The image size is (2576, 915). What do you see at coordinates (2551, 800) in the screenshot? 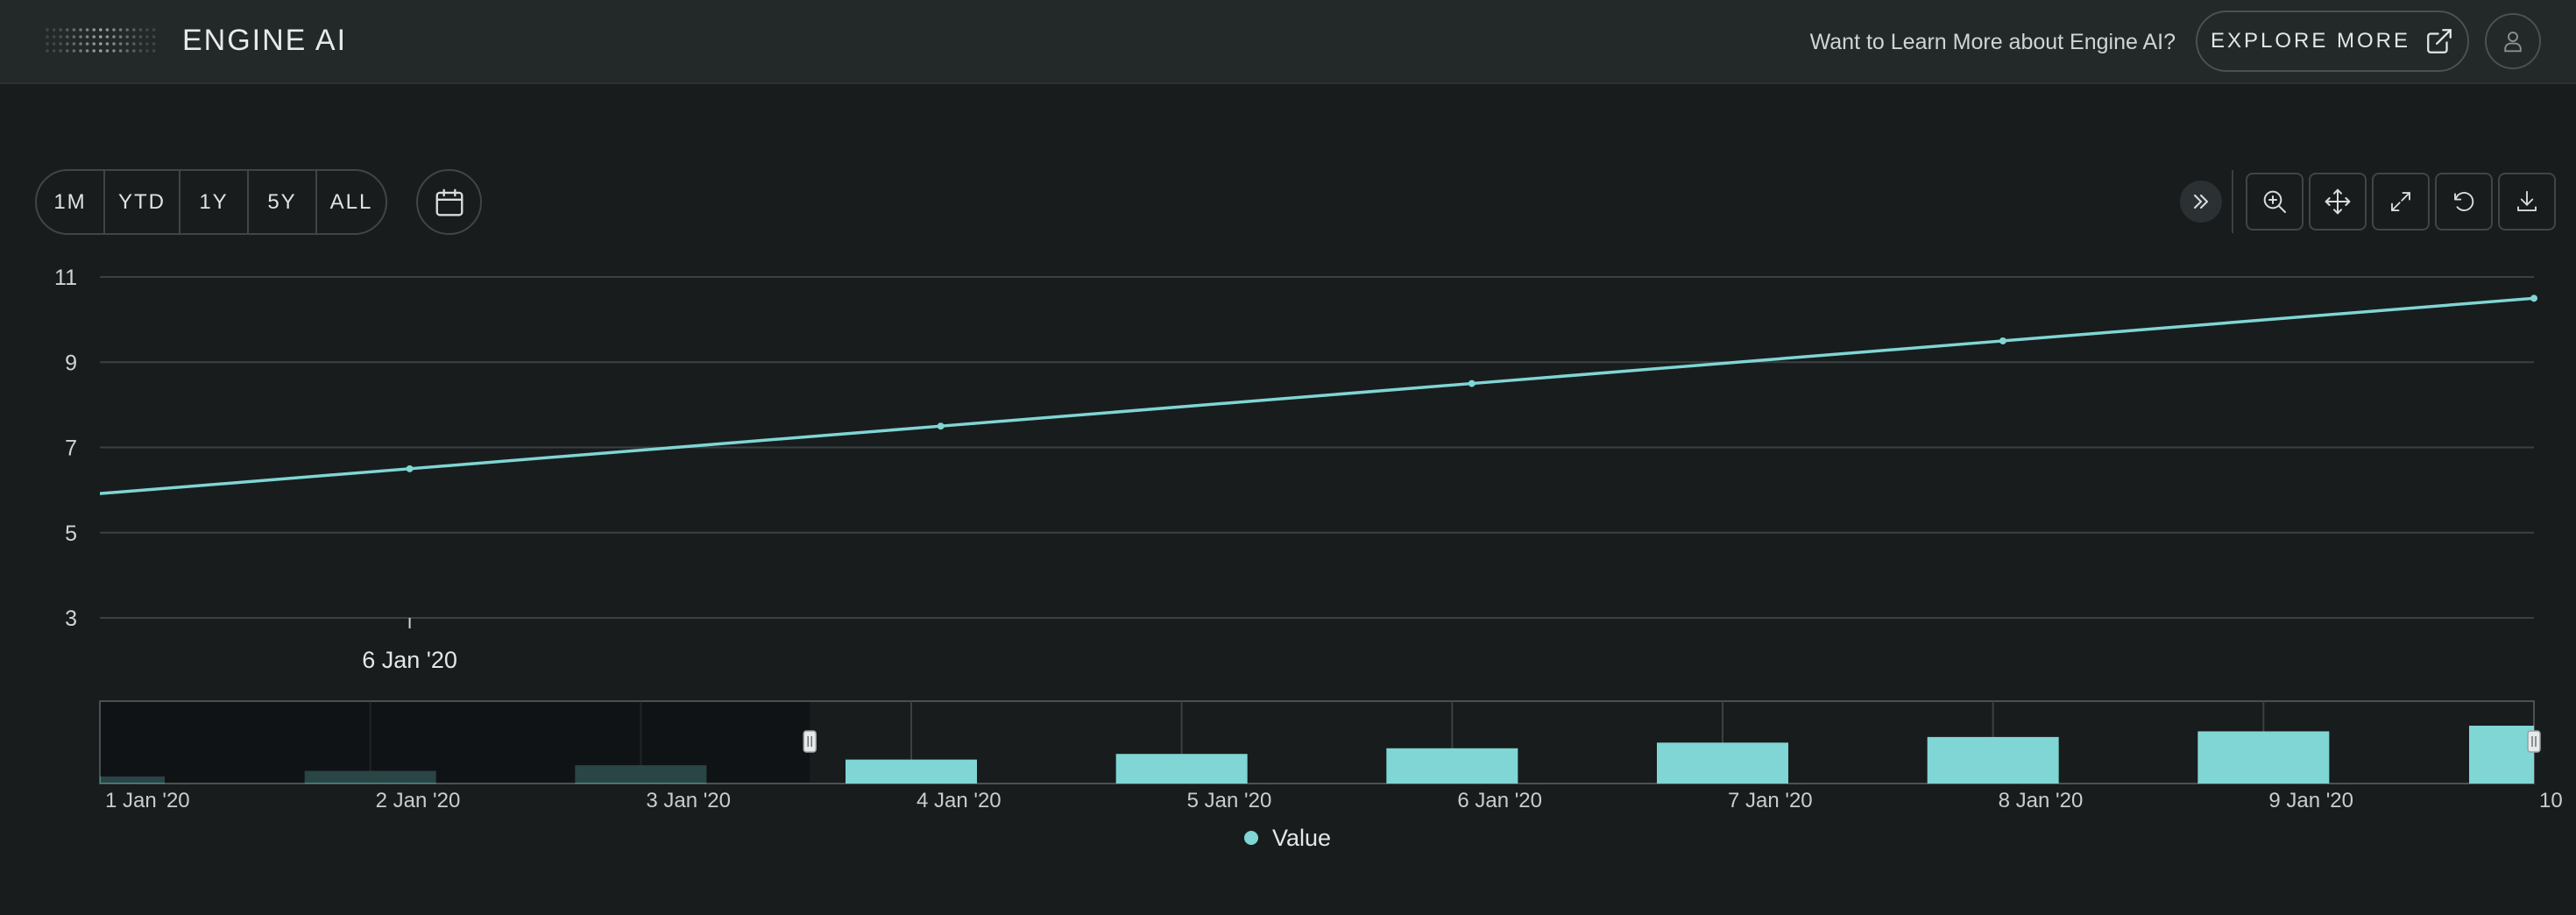
I see `navigator-tick-label: 10` at bounding box center [2551, 800].